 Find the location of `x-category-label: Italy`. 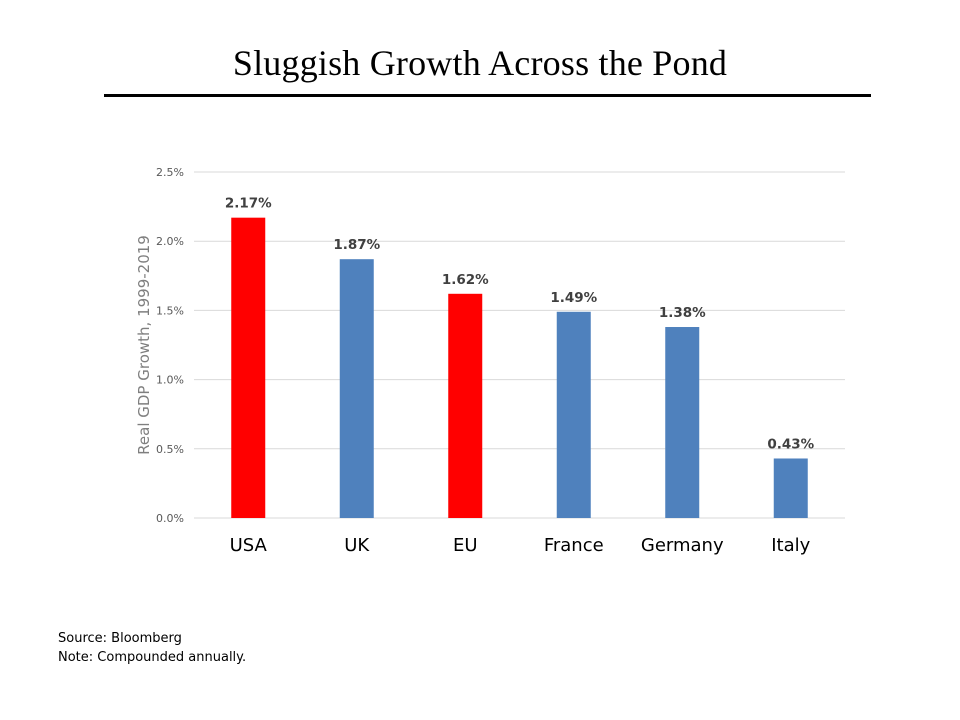

x-category-label: Italy is located at coordinates (790, 545).